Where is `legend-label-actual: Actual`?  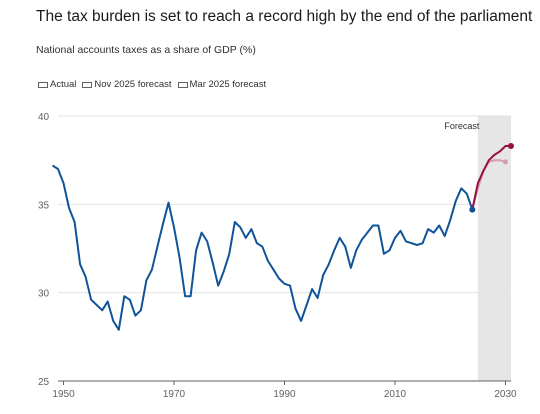 legend-label-actual: Actual is located at coordinates (63, 84).